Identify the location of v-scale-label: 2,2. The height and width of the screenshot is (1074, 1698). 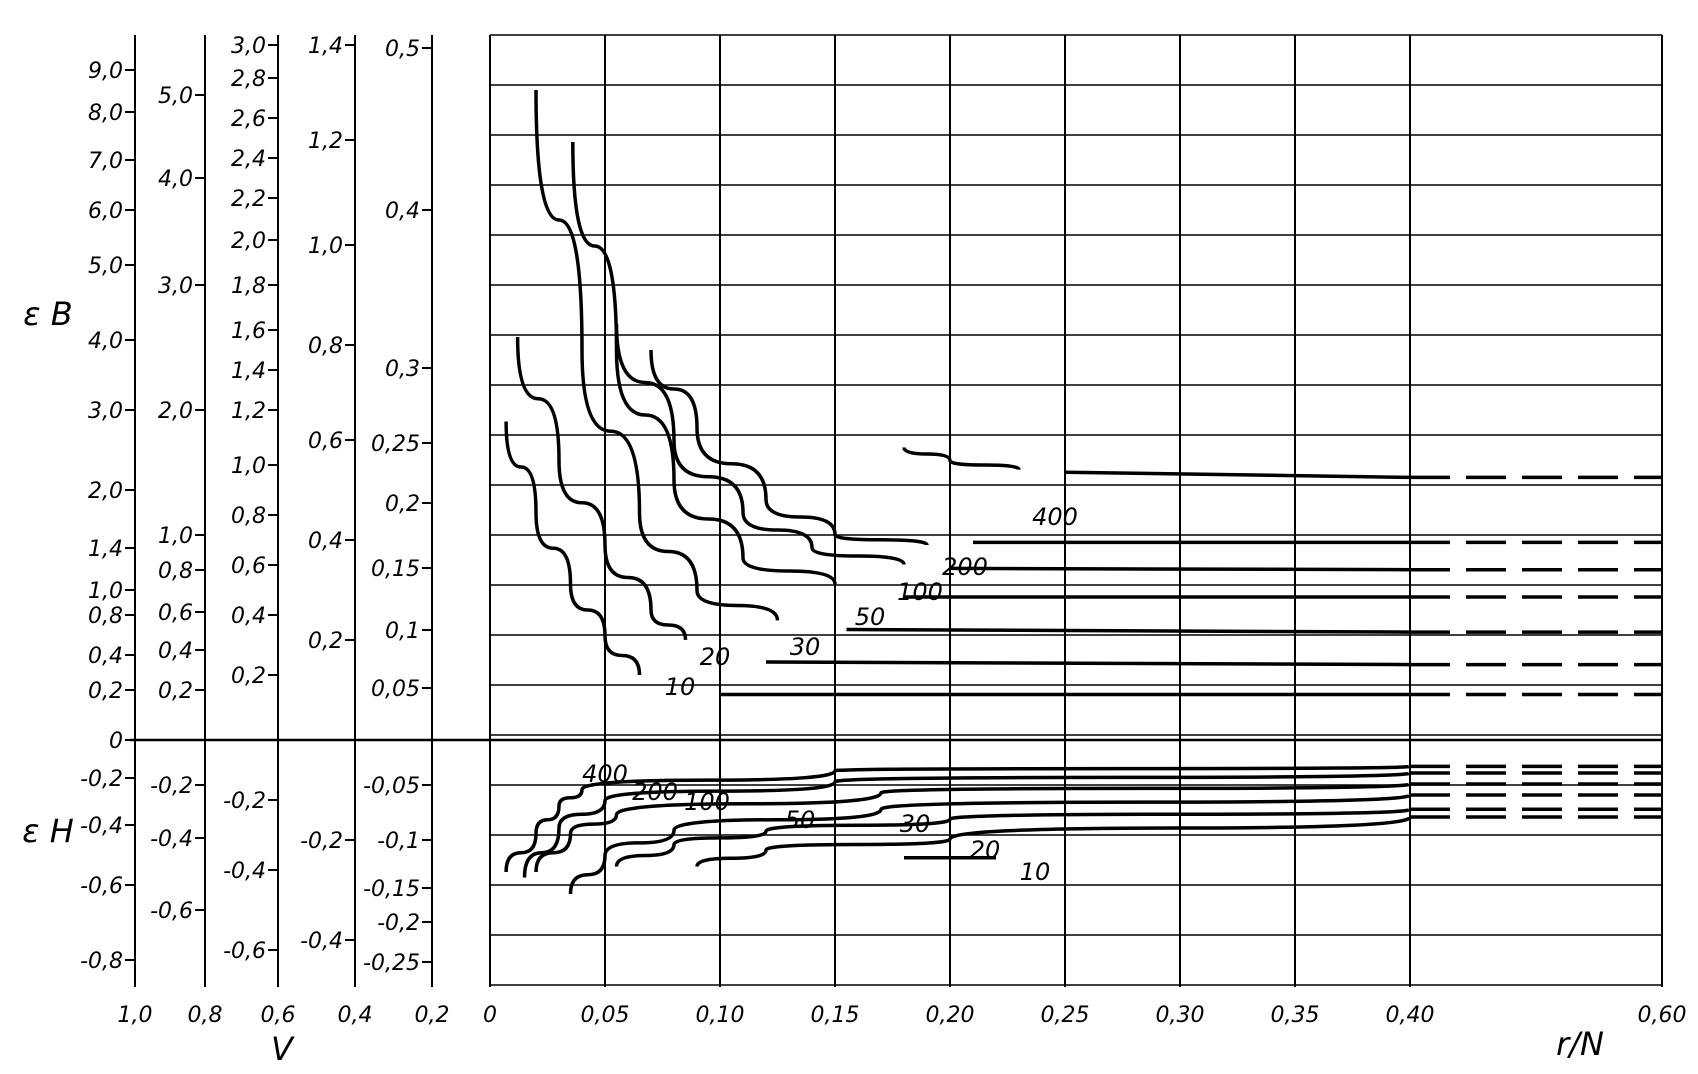
(248, 199).